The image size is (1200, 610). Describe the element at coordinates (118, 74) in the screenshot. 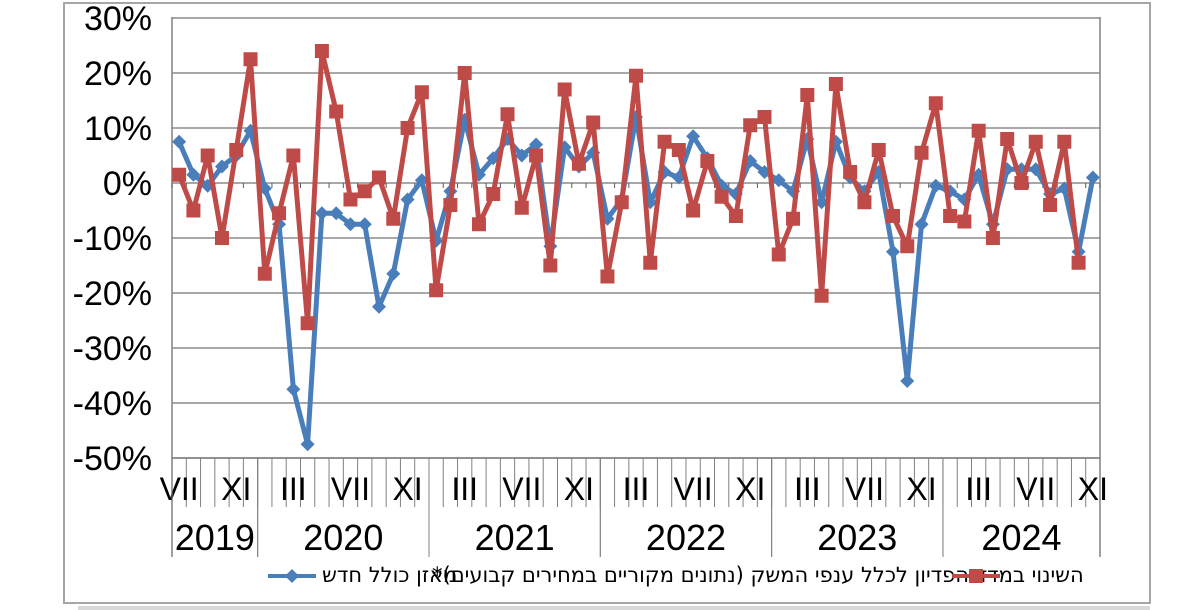

I see `y-axis-tick-label: 20%` at that location.